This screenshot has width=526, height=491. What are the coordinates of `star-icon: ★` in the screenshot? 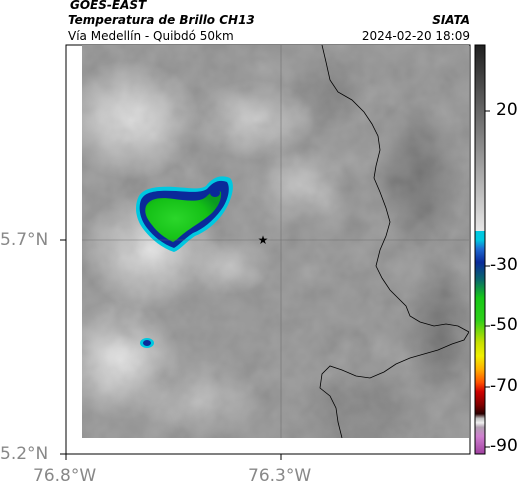 It's located at (263, 240).